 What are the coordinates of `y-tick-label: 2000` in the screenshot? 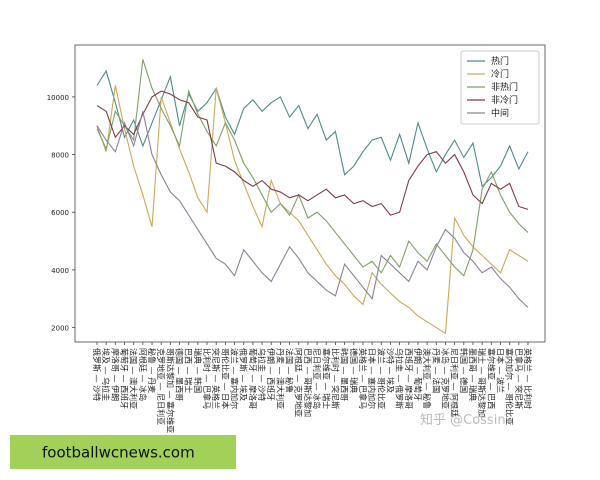 It's located at (60, 329).